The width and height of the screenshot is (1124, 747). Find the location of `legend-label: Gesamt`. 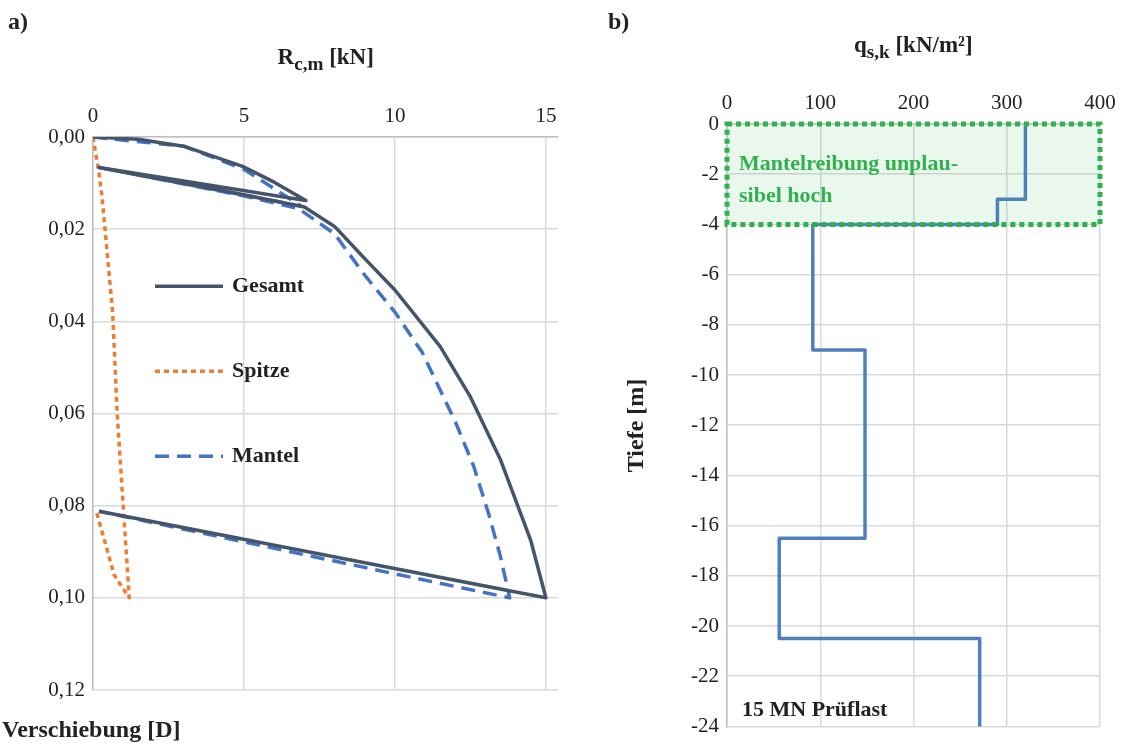

legend-label: Gesamt is located at coordinates (268, 284).